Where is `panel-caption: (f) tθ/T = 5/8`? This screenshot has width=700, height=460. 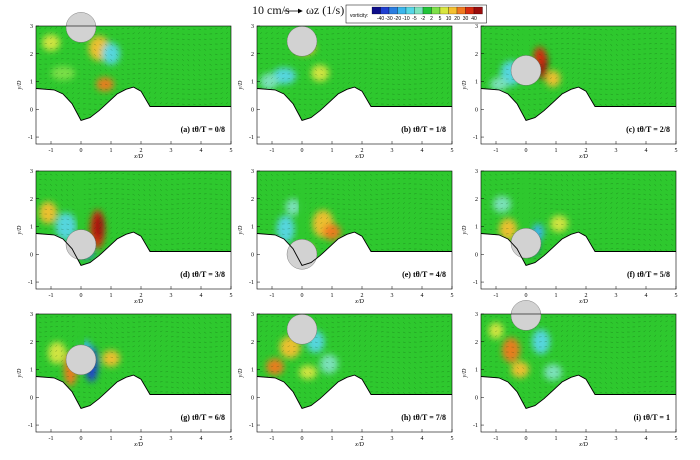 panel-caption: (f) tθ/T = 5/8 is located at coordinates (648, 274).